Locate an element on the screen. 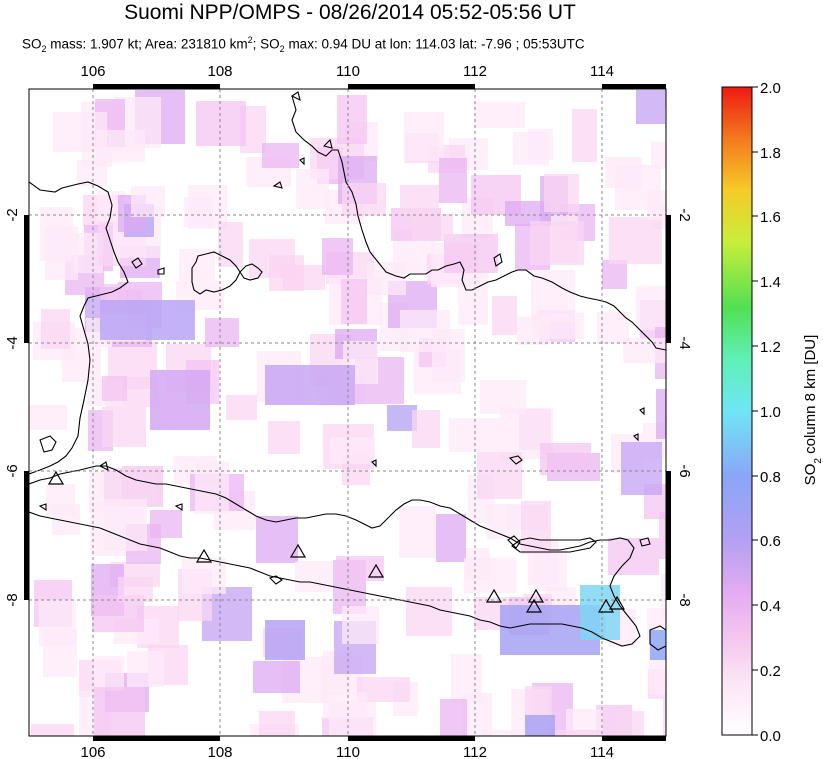 This screenshot has width=823, height=759. colorbar-tick-label: 1.8 is located at coordinates (770, 153).